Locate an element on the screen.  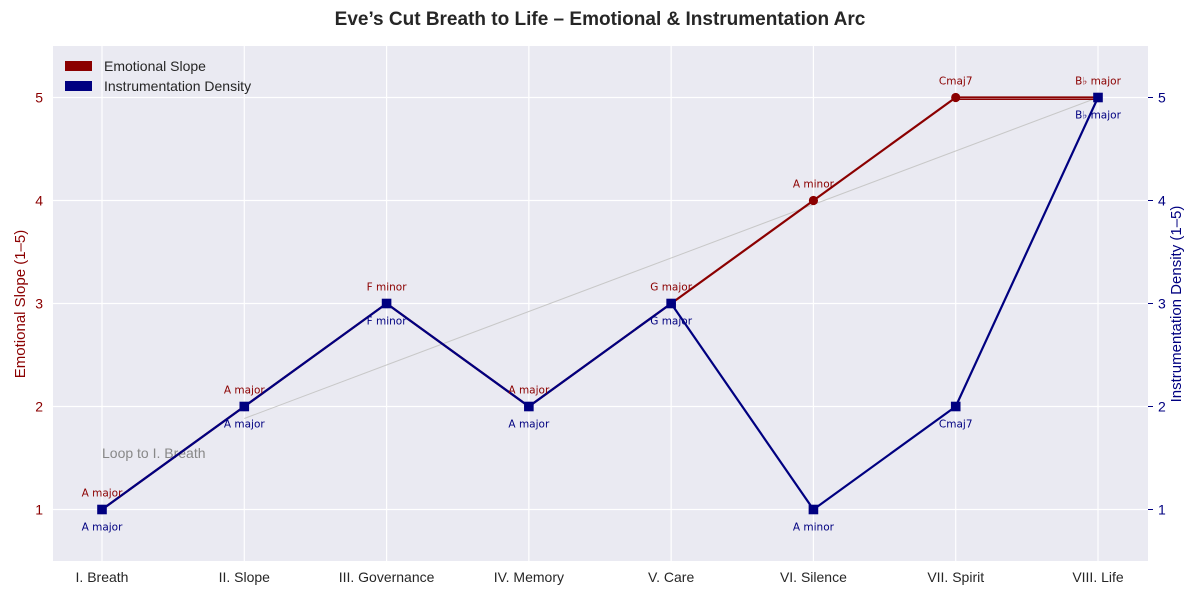
legend-label: Instrumentation Density is located at coordinates (177, 86).